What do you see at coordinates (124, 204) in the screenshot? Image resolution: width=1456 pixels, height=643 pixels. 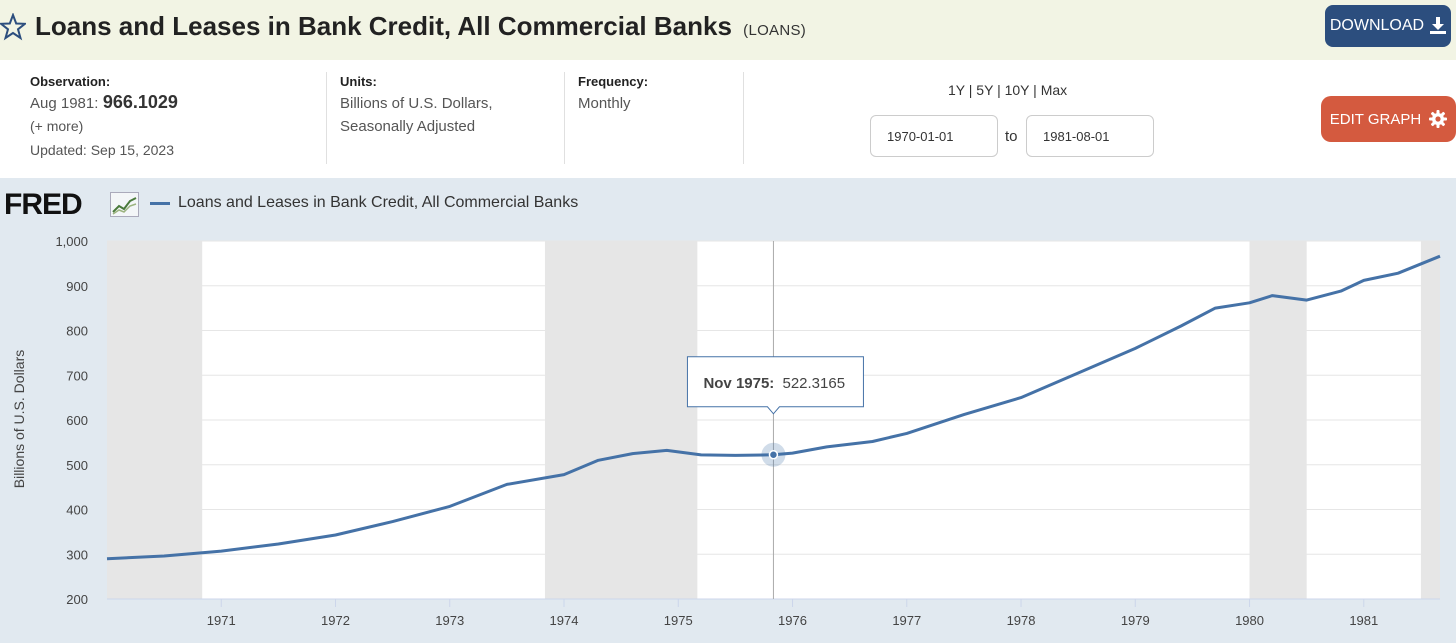 I see `chart-icon` at bounding box center [124, 204].